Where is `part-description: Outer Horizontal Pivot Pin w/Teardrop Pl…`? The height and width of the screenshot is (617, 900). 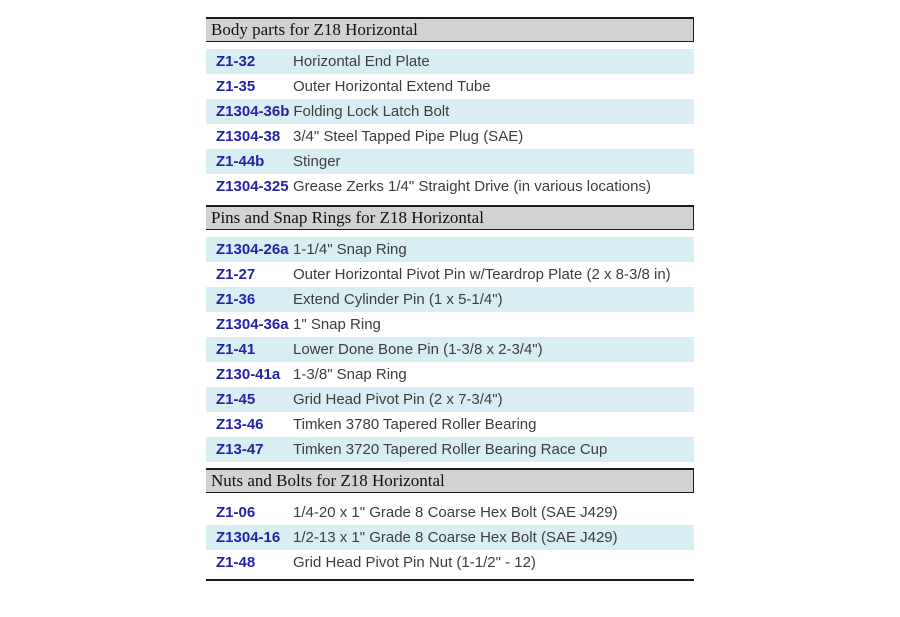 part-description: Outer Horizontal Pivot Pin w/Teardrop Pl… is located at coordinates (482, 274).